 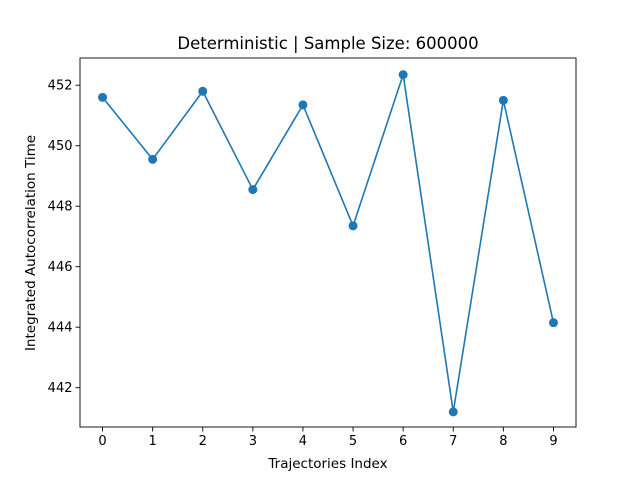 I want to click on x-tick-label: 2, so click(x=203, y=441).